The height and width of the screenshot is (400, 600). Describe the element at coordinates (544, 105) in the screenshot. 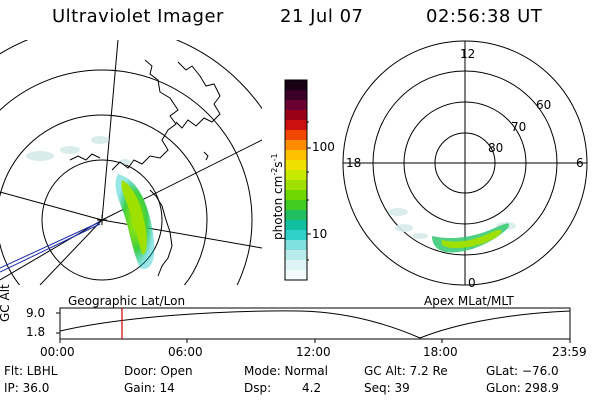

I see `mlat-label-60: 60` at that location.